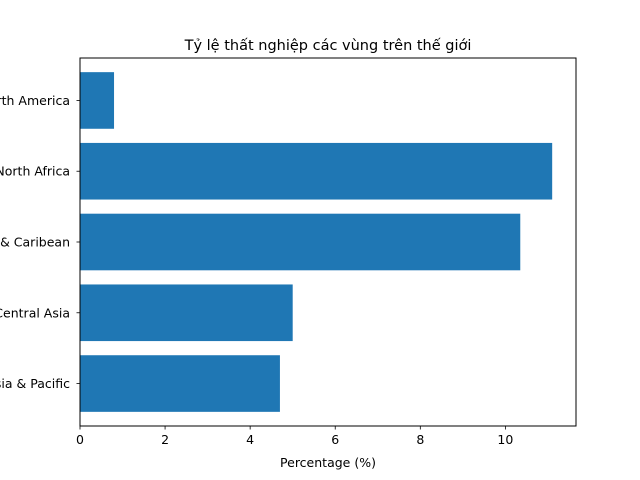 This screenshot has width=640, height=480. Describe the element at coordinates (35, 312) in the screenshot. I see `y-tick-label-1: Europe & Central Asia` at that location.